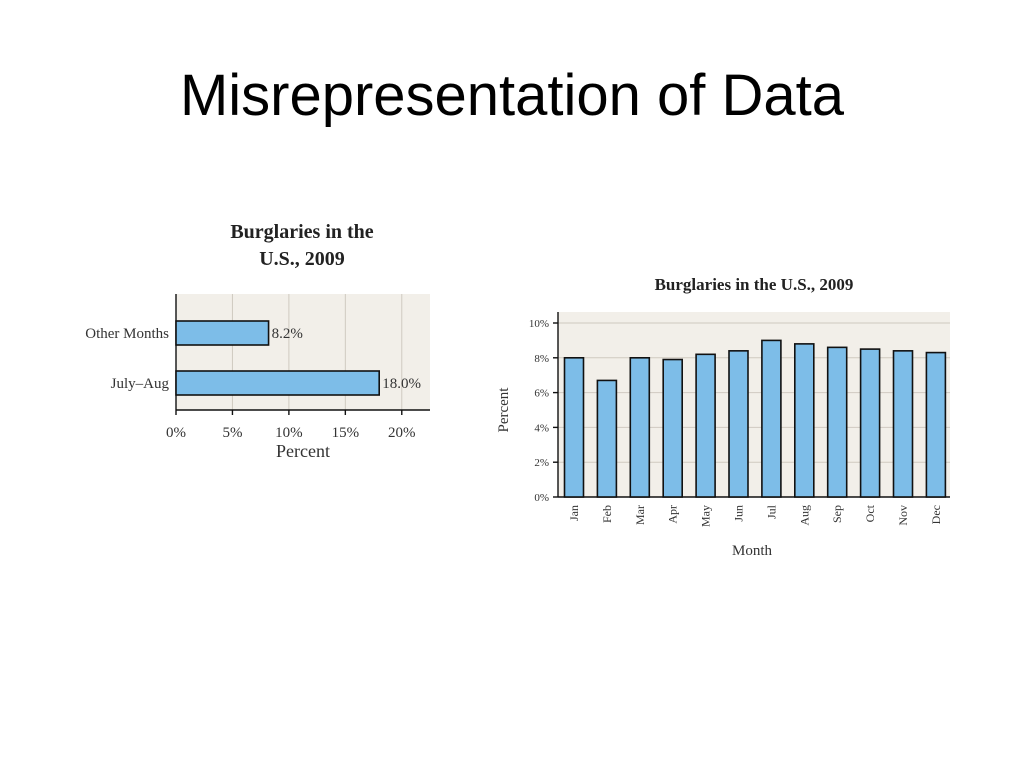 This screenshot has height=768, width=1024. What do you see at coordinates (541, 463) in the screenshot?
I see `y-tick-label: 2%` at bounding box center [541, 463].